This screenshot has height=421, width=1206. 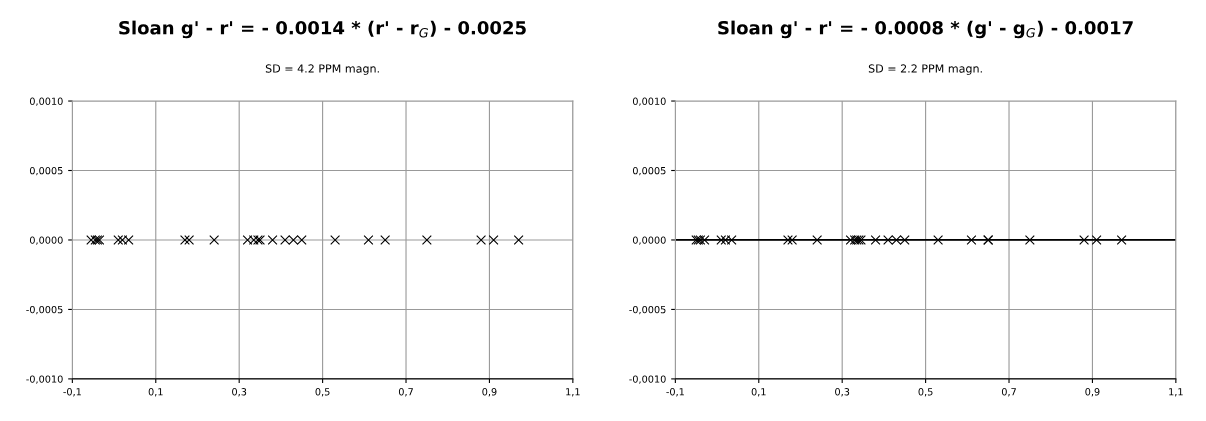 What do you see at coordinates (925, 29) in the screenshot?
I see `chart-title: Sloan g' - r' = - 0.0008 * (g' - g$_{G}$) - 0.0017` at bounding box center [925, 29].